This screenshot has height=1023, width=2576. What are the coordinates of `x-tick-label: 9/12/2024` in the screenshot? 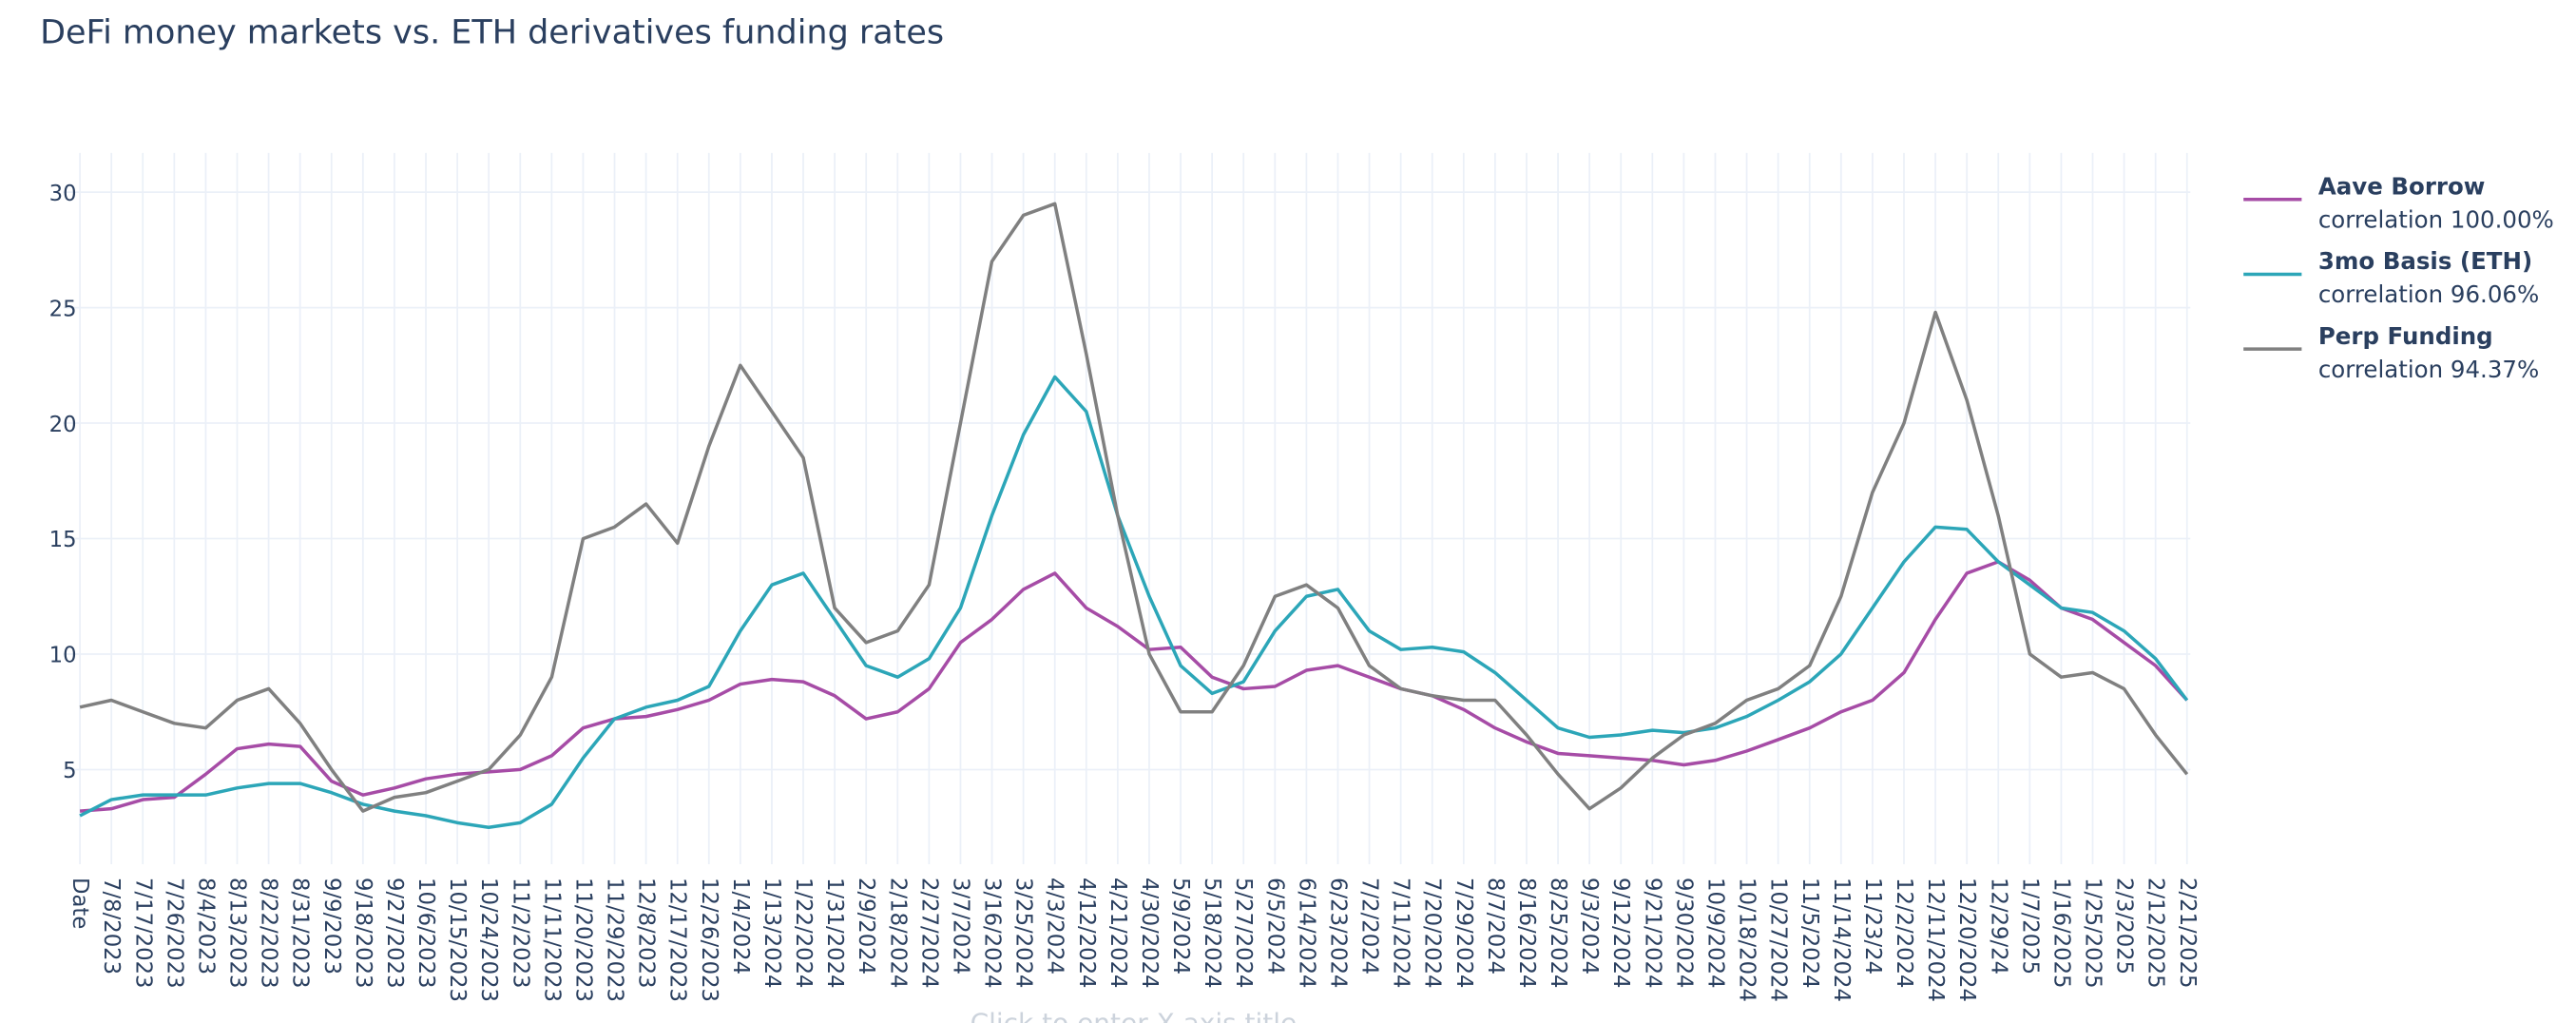 It's located at (1620, 933).